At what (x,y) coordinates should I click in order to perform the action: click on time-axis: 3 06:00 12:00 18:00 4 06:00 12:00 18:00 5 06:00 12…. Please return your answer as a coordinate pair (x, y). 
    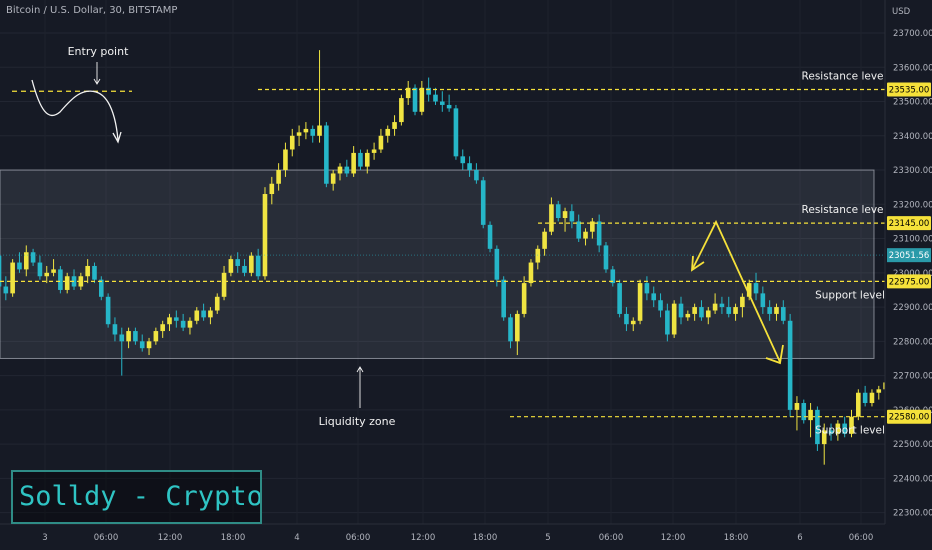
    Looking at the image, I should click on (457, 538).